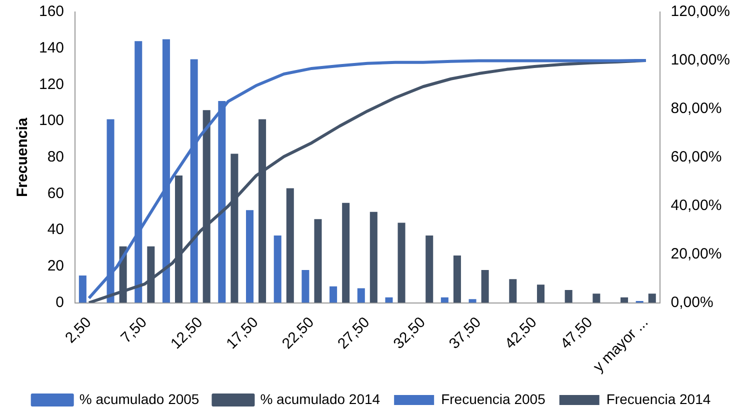 This screenshot has height=417, width=743. What do you see at coordinates (51, 47) in the screenshot?
I see `y-tick-label: 140` at bounding box center [51, 47].